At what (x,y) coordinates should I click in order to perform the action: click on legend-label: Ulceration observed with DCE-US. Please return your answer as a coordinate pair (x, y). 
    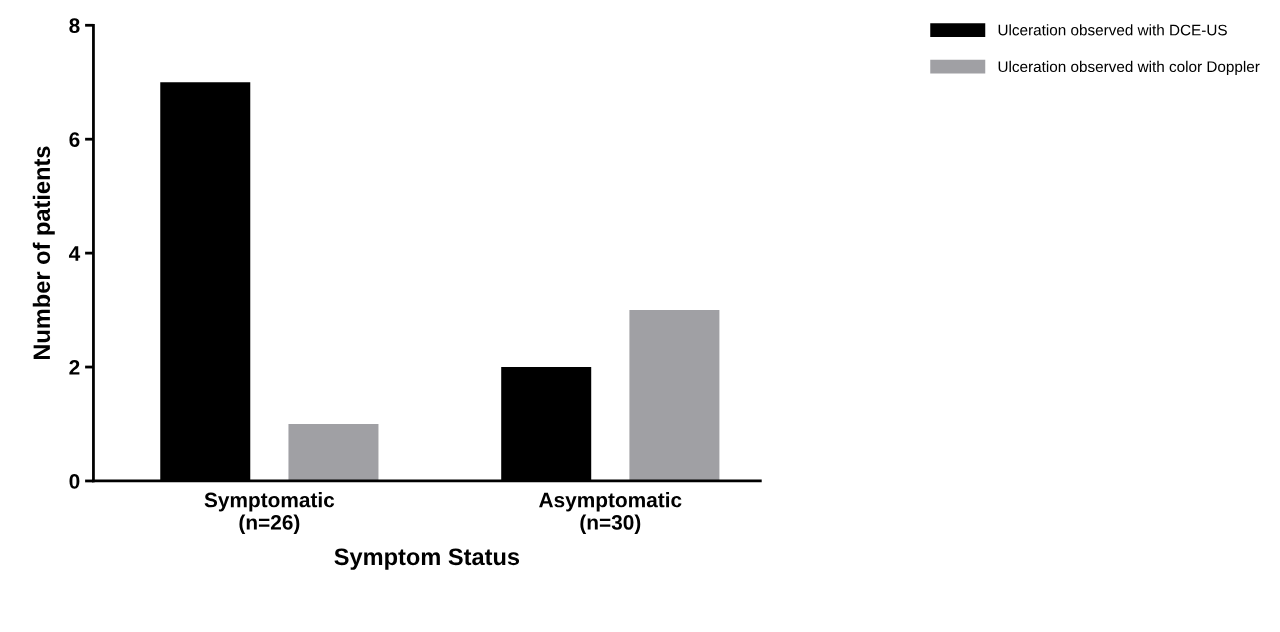
    Looking at the image, I should click on (1112, 30).